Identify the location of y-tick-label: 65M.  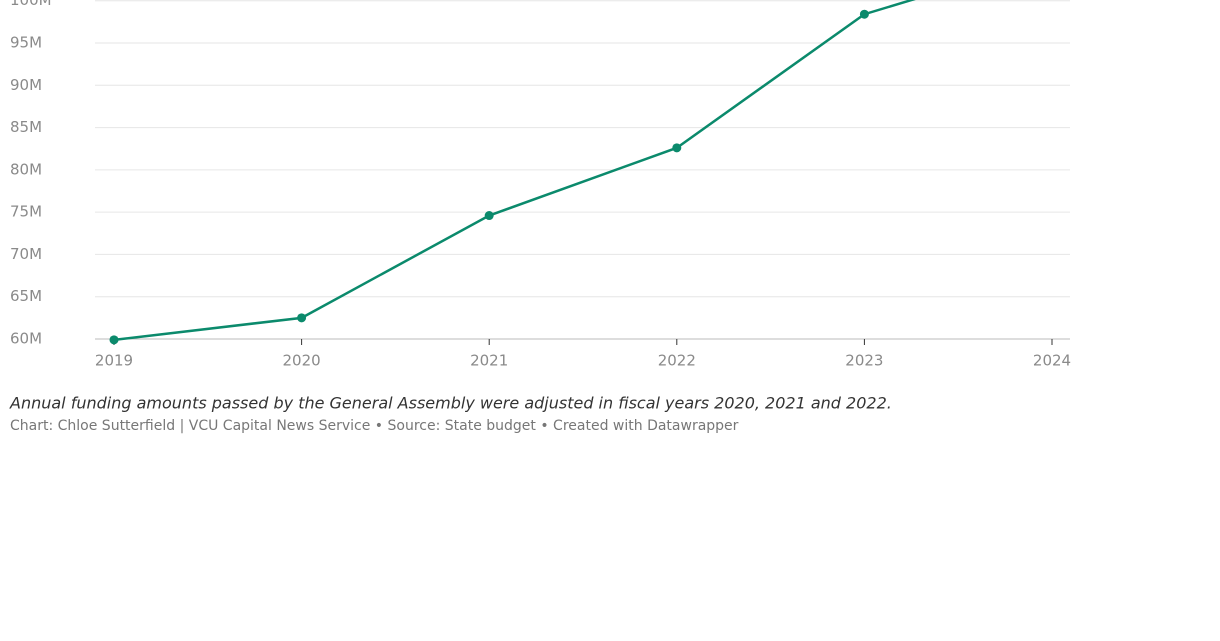
(26, 296).